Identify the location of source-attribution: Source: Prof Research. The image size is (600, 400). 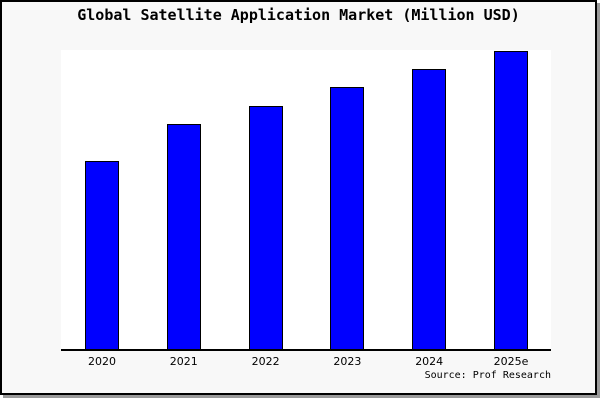
(487, 375).